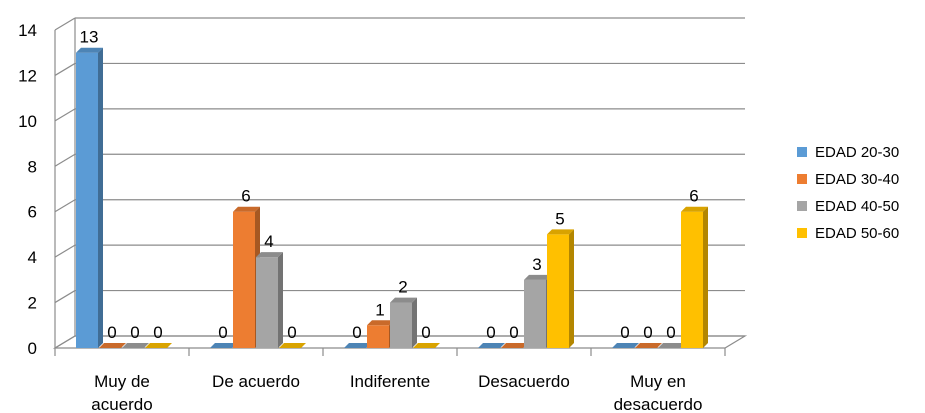 Image resolution: width=925 pixels, height=413 pixels. I want to click on legend-label: EDAD 30-40, so click(857, 179).